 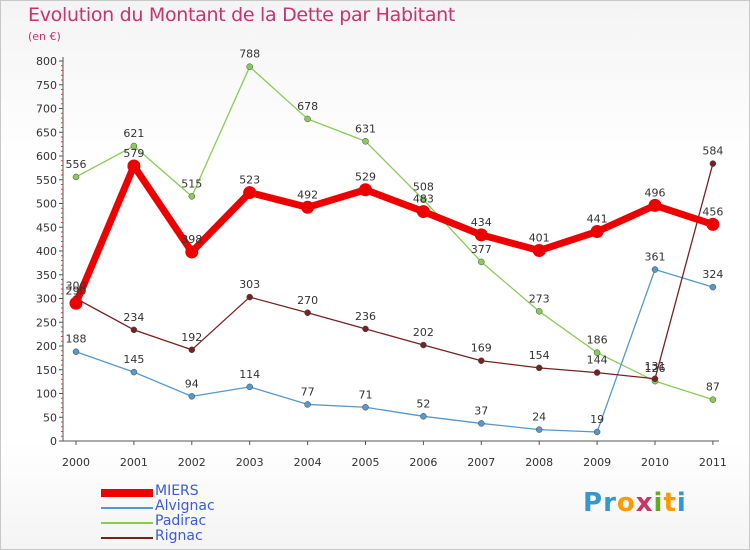 What do you see at coordinates (655, 257) in the screenshot?
I see `data-label: 361` at bounding box center [655, 257].